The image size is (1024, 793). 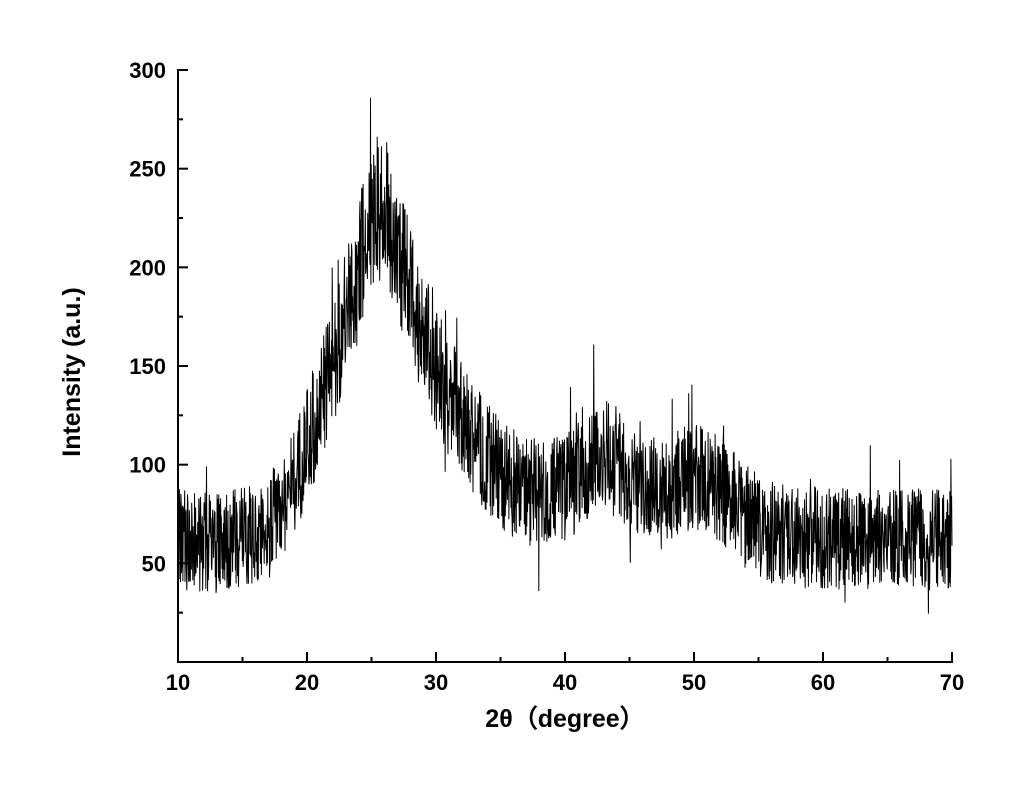 I want to click on y-tick-label: 50, so click(x=154, y=563).